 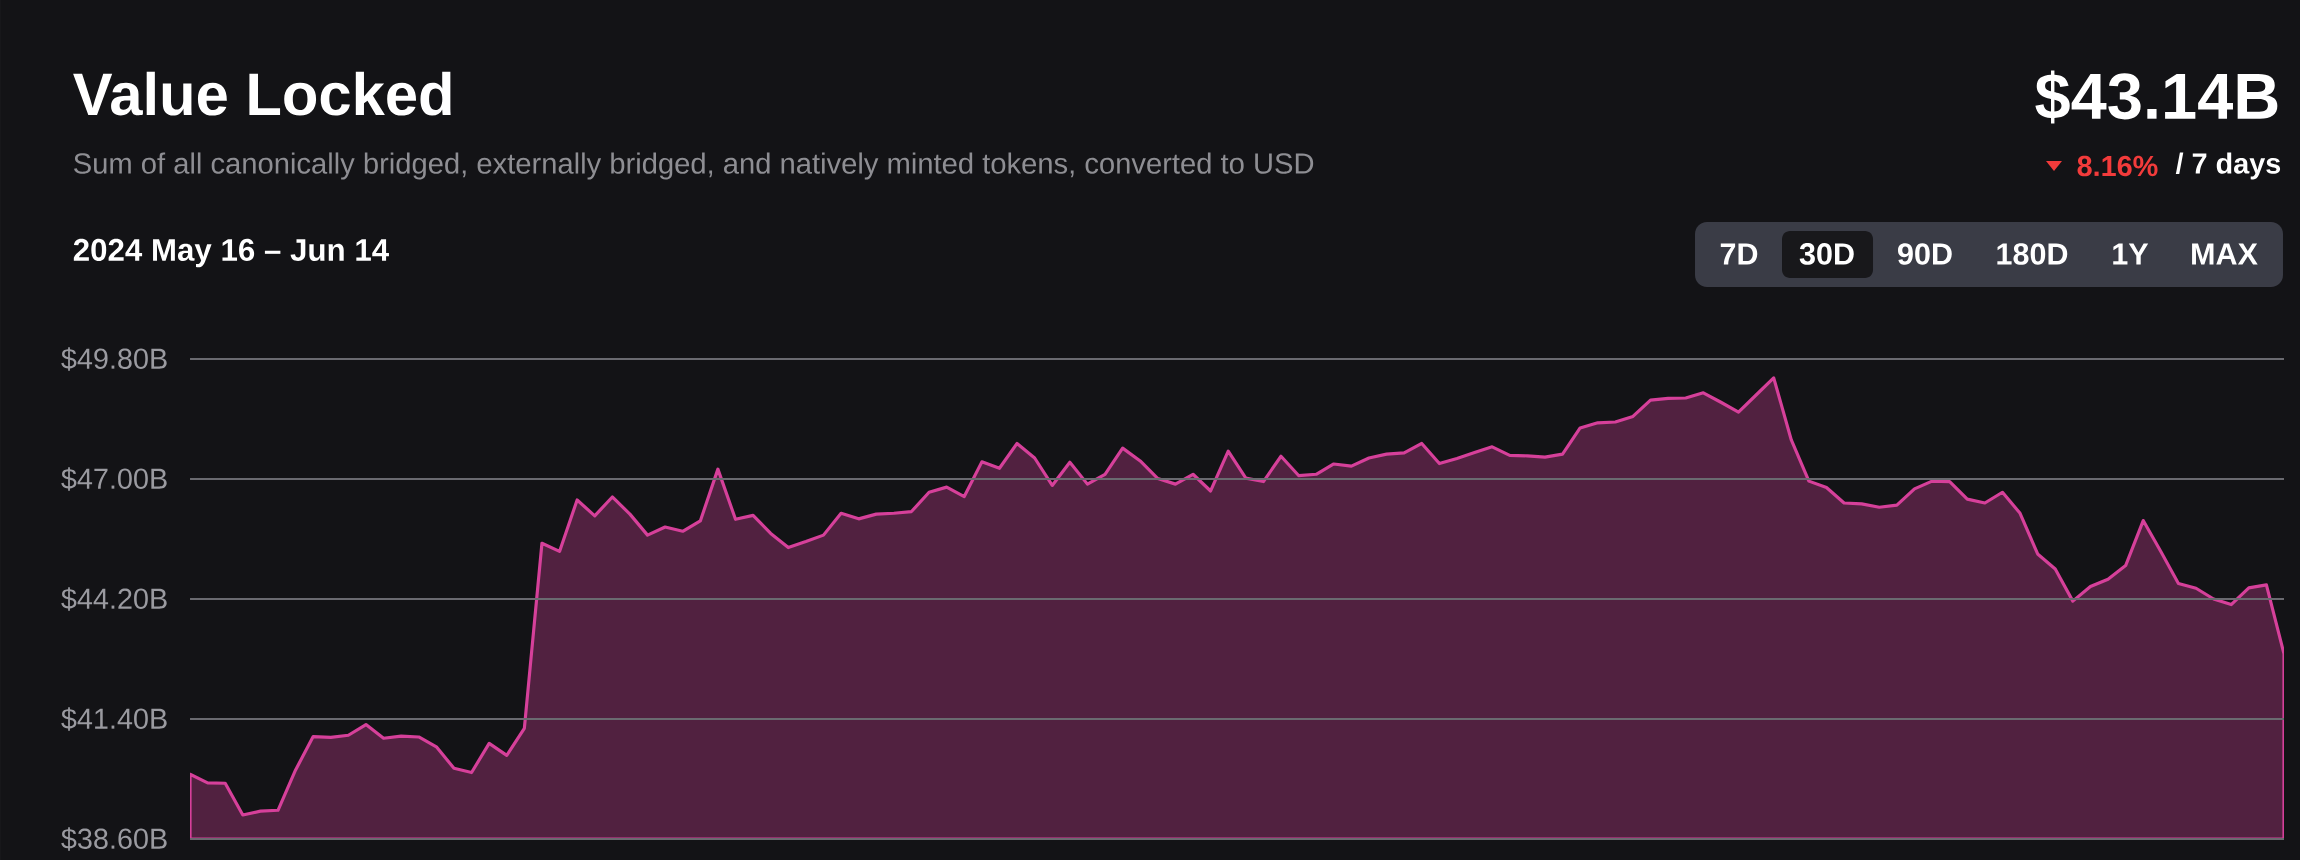 What do you see at coordinates (2117, 166) in the screenshot?
I see `text: 8.16%` at bounding box center [2117, 166].